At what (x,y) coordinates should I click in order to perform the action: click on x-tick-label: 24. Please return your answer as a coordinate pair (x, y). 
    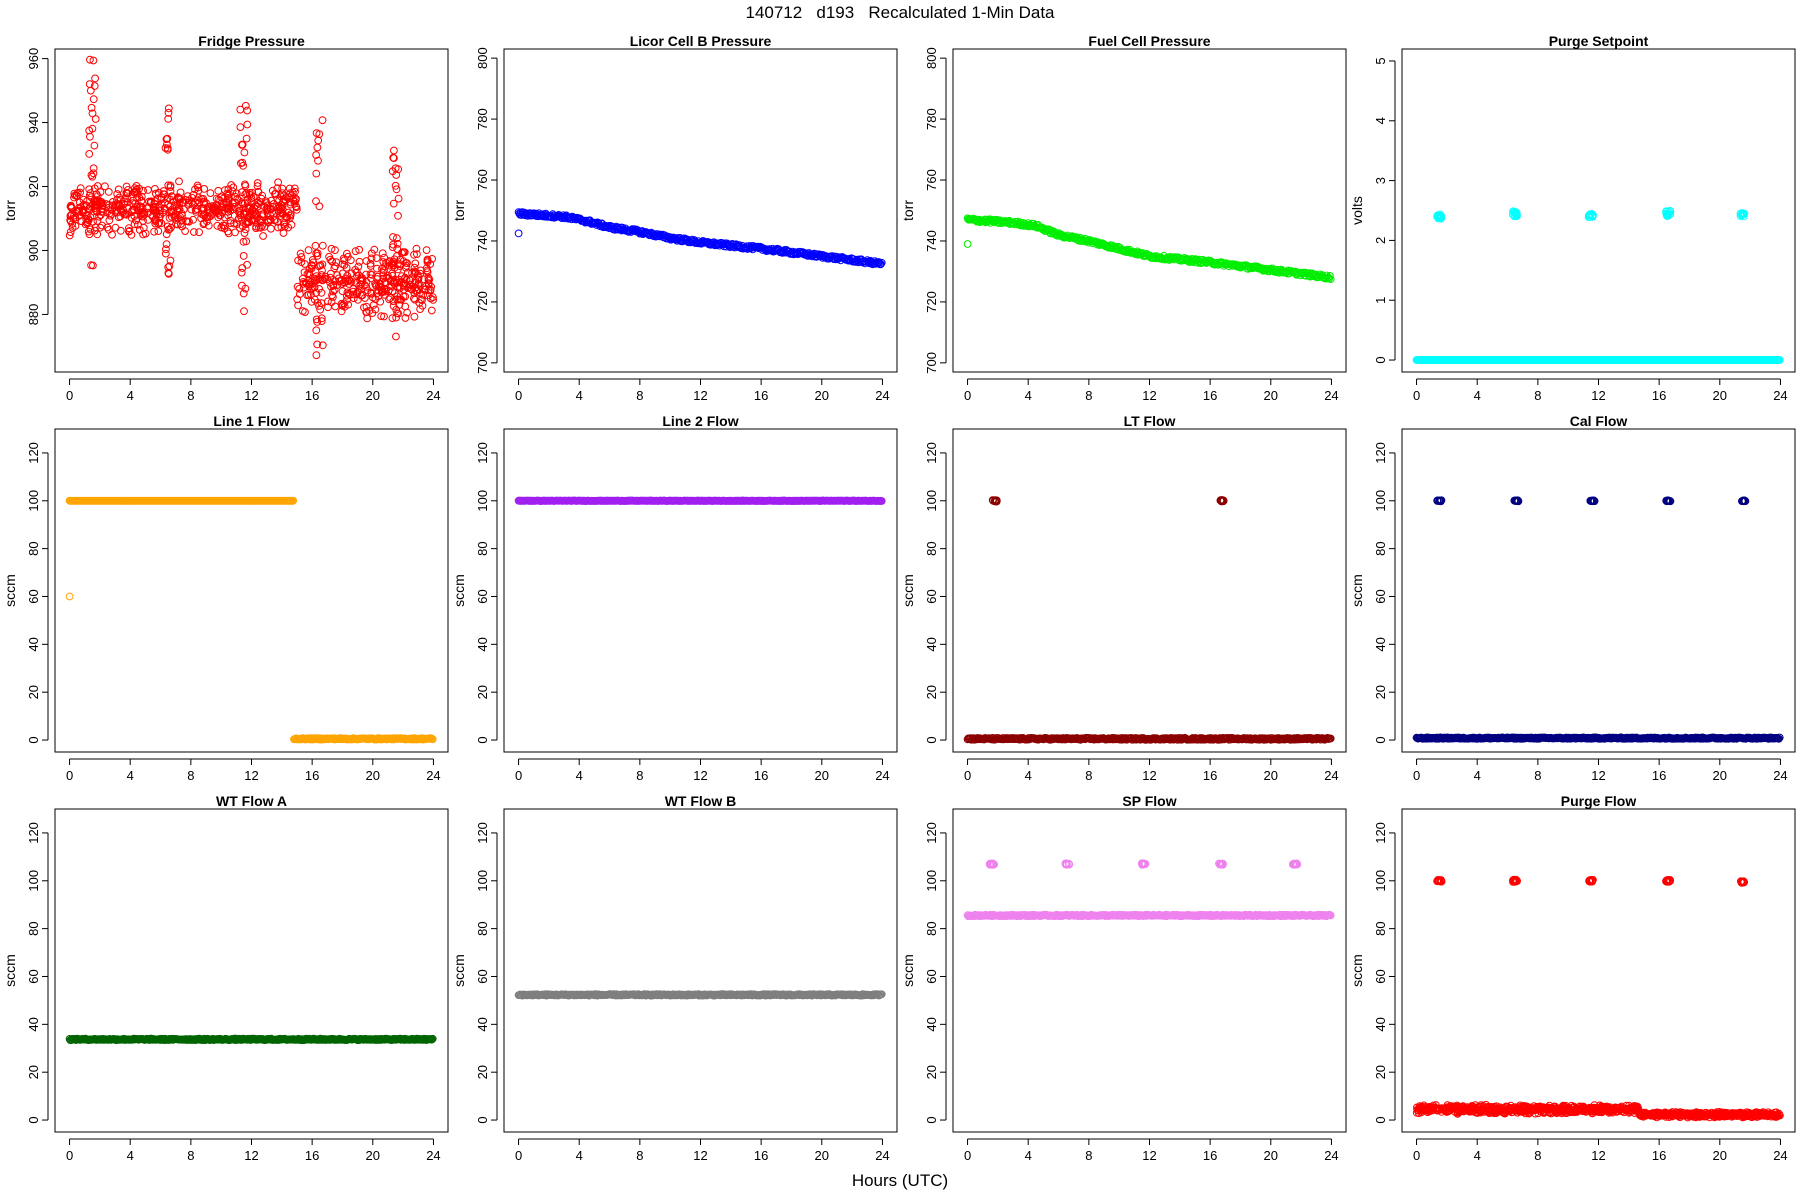
    Looking at the image, I should click on (1780, 775).